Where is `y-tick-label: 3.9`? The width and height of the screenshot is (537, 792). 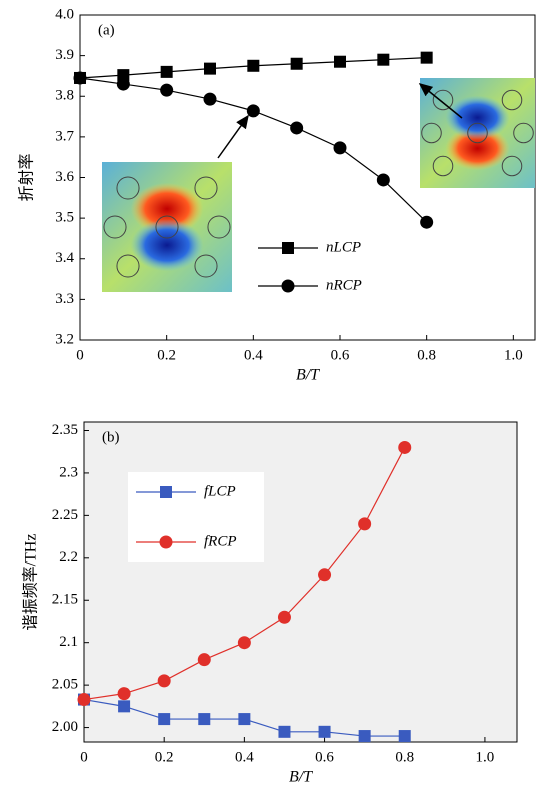 y-tick-label: 3.9 is located at coordinates (64, 55).